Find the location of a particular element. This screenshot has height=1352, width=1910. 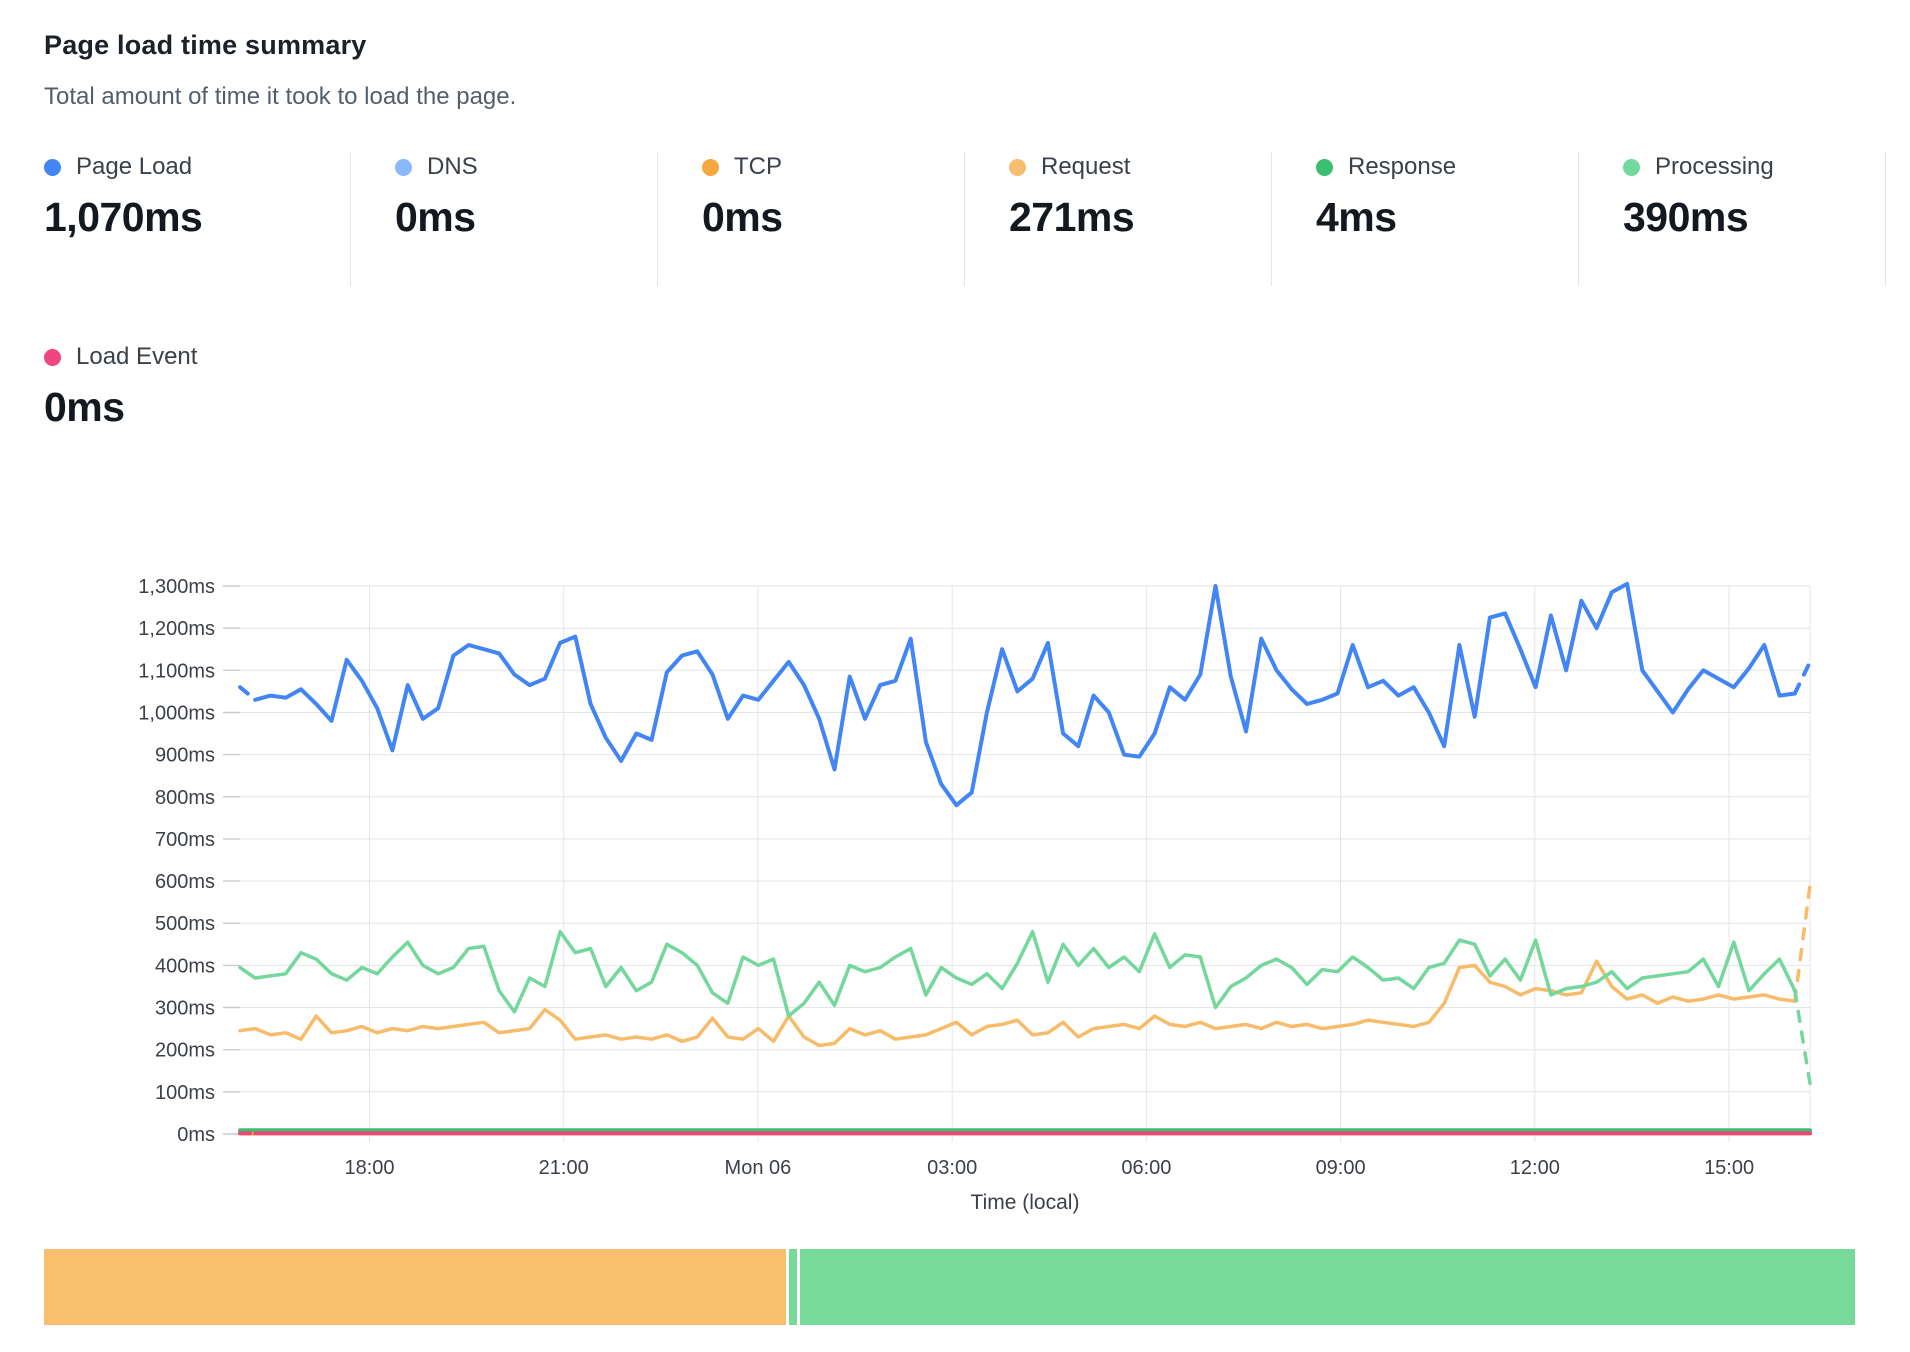

y-axis-label: 700ms is located at coordinates (185, 840).